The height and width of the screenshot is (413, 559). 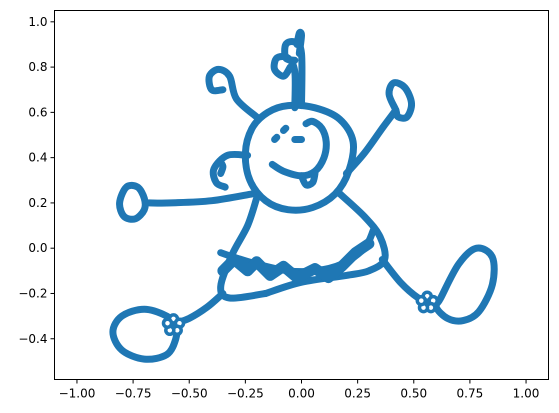 What do you see at coordinates (37, 248) in the screenshot?
I see `y-tick-label: 0.0` at bounding box center [37, 248].